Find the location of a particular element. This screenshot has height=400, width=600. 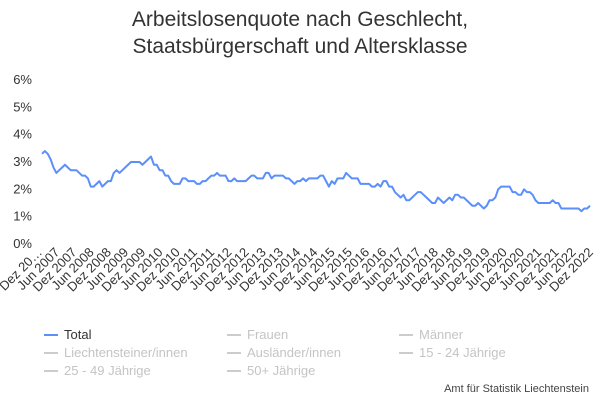

y-tick-label: 0% is located at coordinates (22, 243).